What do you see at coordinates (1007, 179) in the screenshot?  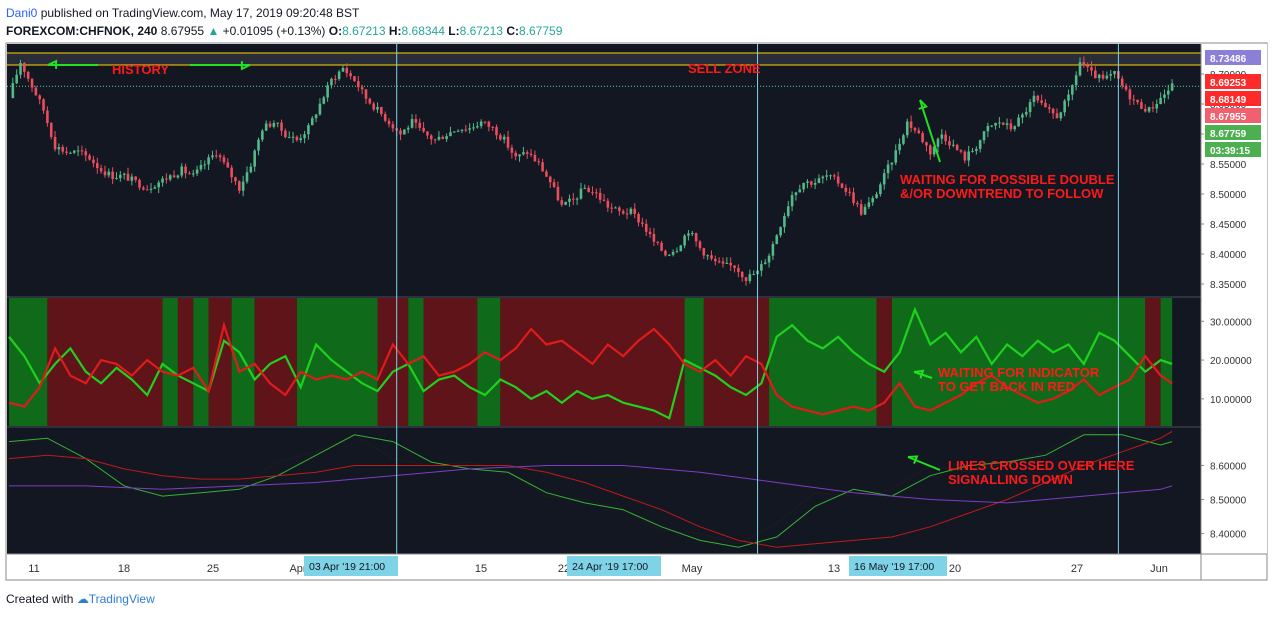 I see `double-top-note-line1: WAITING FOR POSSIBLE DOUBLE` at bounding box center [1007, 179].